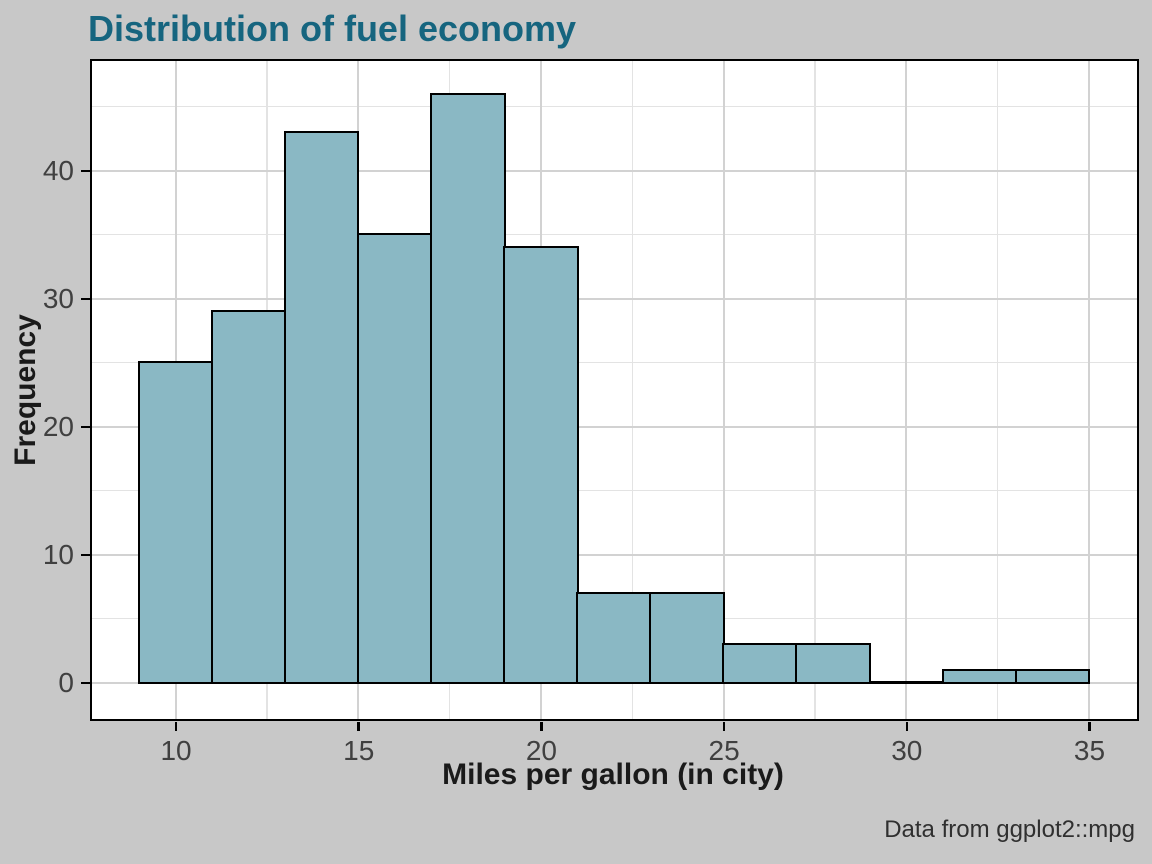  Describe the element at coordinates (176, 750) in the screenshot. I see `x-tick-label: 10` at that location.